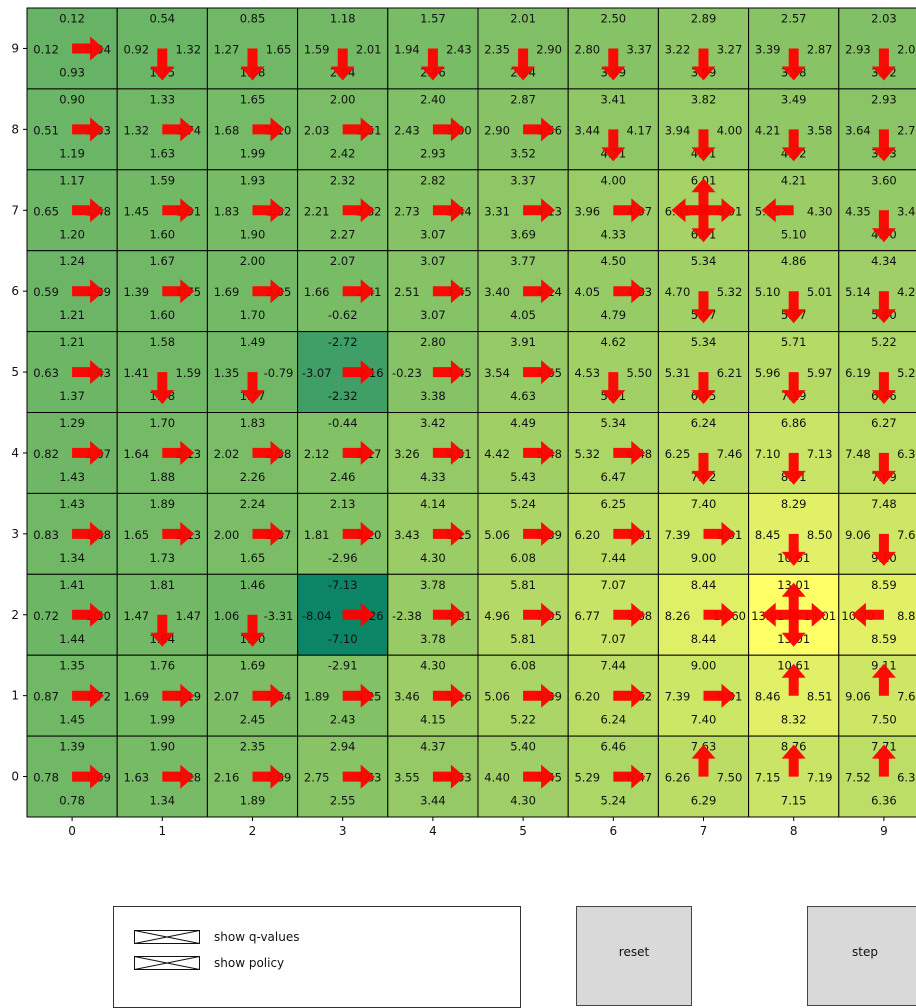  Describe the element at coordinates (317, 211) in the screenshot. I see `q-value-label: 2.21` at that location.